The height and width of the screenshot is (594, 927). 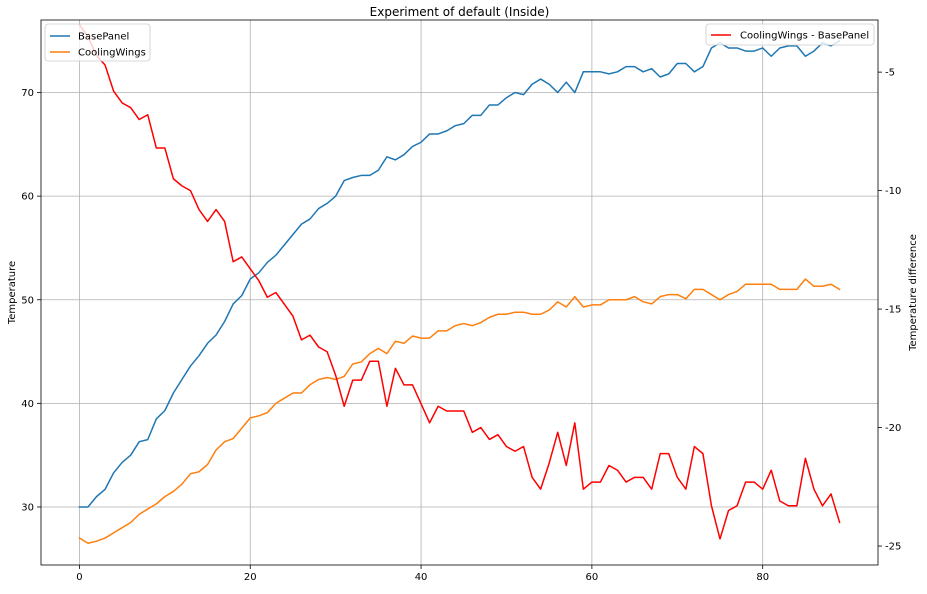 I want to click on chart-title: Experiment of default (Inside), so click(x=460, y=12).